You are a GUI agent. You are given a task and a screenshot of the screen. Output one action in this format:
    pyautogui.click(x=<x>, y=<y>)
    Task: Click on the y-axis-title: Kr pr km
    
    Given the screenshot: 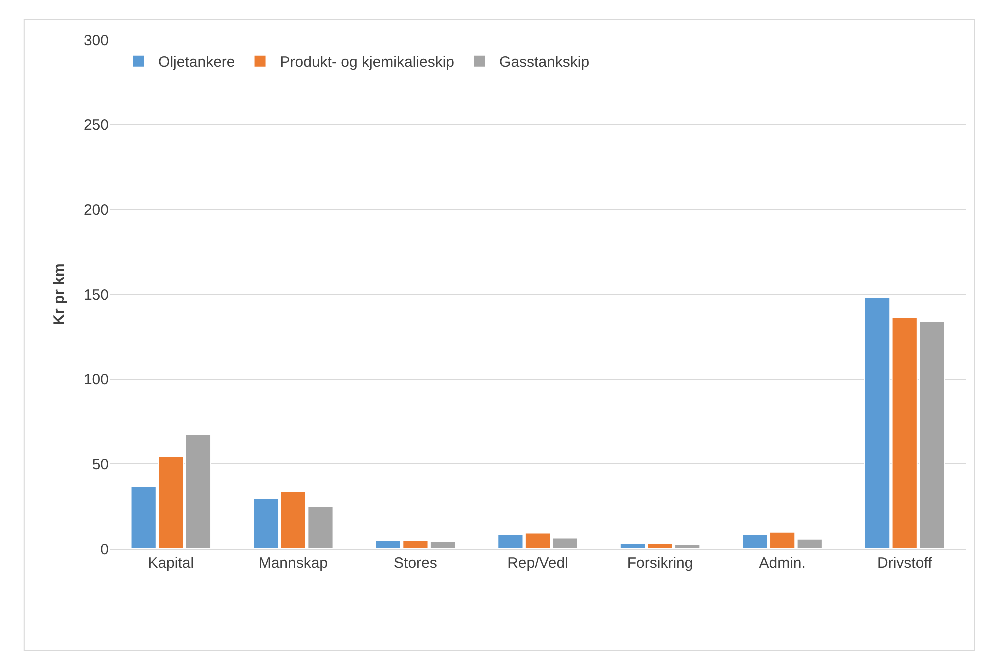 What is the action you would take?
    pyautogui.click(x=59, y=295)
    